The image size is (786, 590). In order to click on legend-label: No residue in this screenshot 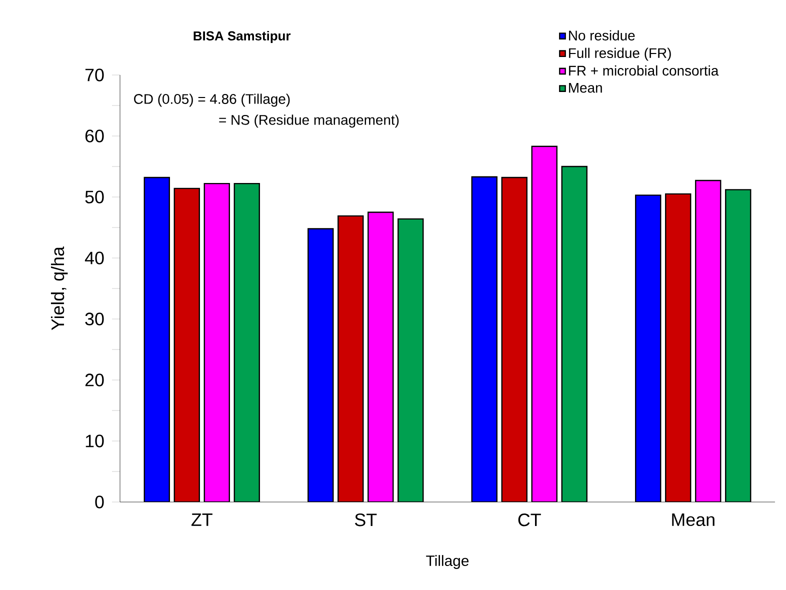, I will do `click(602, 35)`.